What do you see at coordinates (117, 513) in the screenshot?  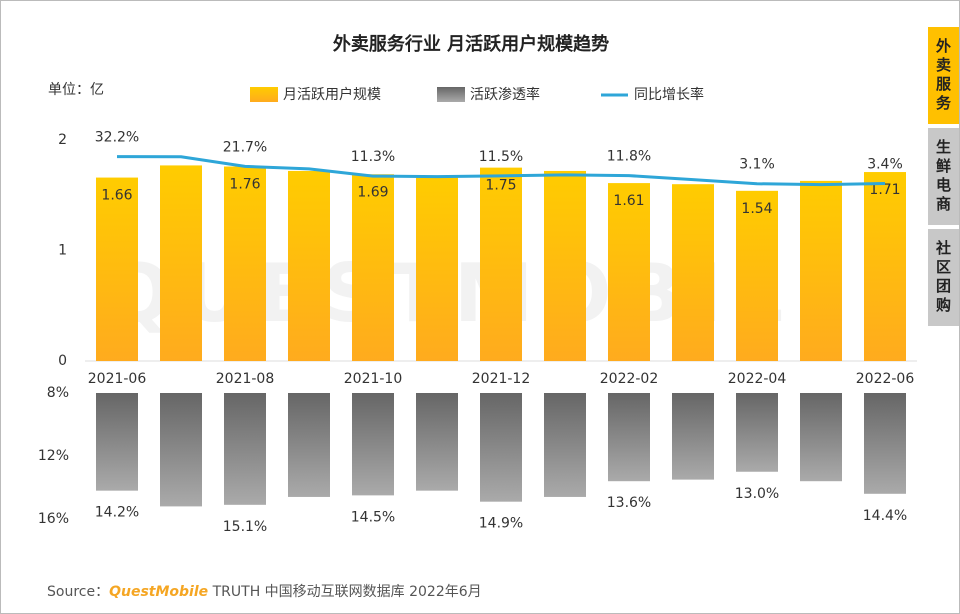 I see `bar-label: 14.2%` at bounding box center [117, 513].